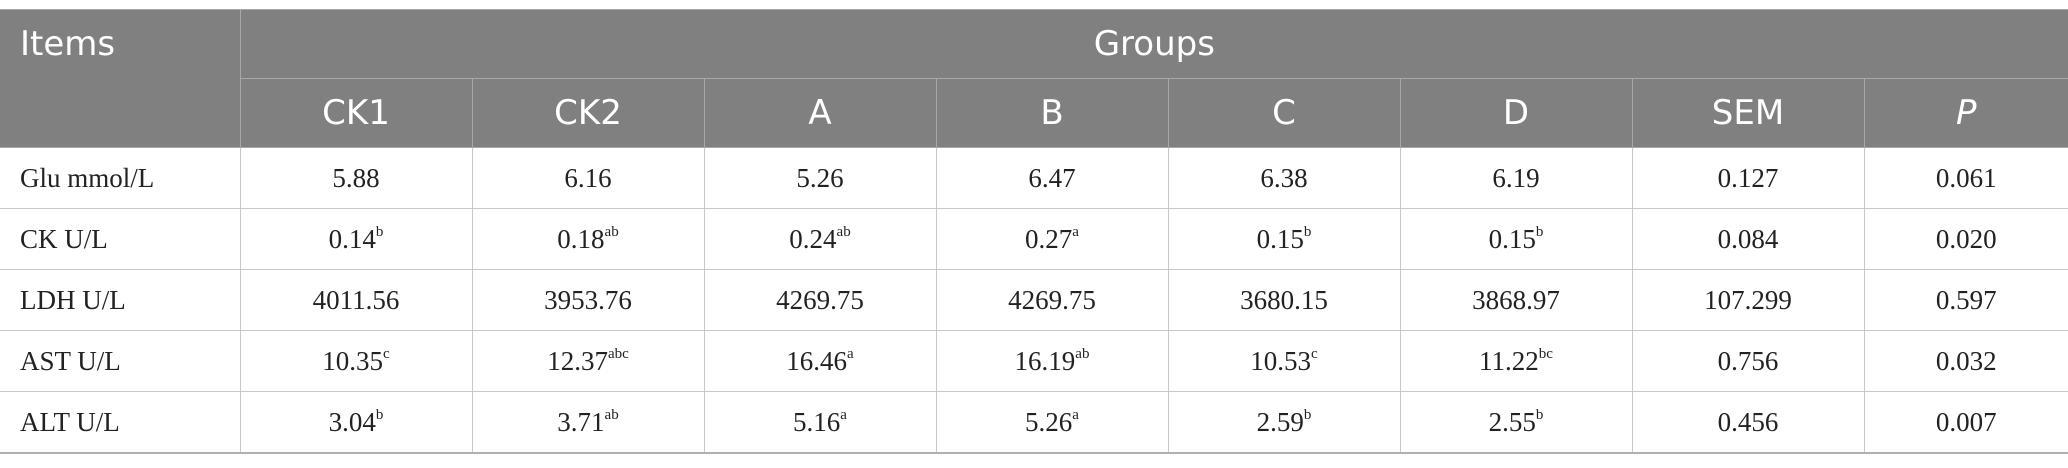 This screenshot has height=468, width=2068. What do you see at coordinates (1052, 239) in the screenshot?
I see `table-cell: 0.27a` at bounding box center [1052, 239].